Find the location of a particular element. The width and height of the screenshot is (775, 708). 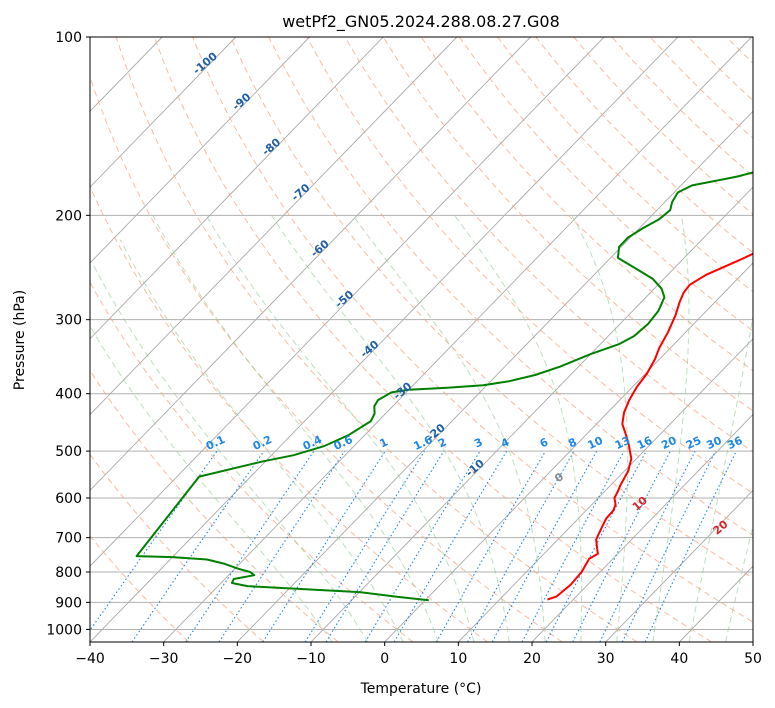

mixing-ratio-label: 0.6 is located at coordinates (343, 443).